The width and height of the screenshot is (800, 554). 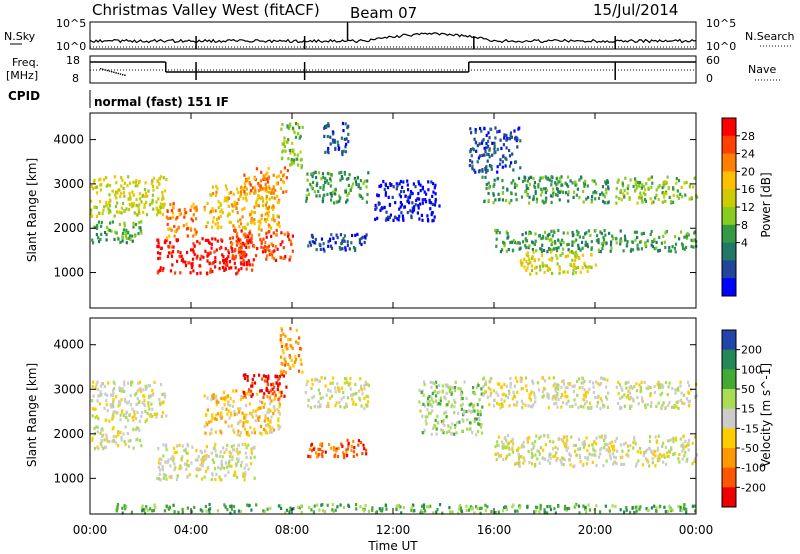 I want to click on colorbar-tick-label: -15, so click(x=750, y=428).